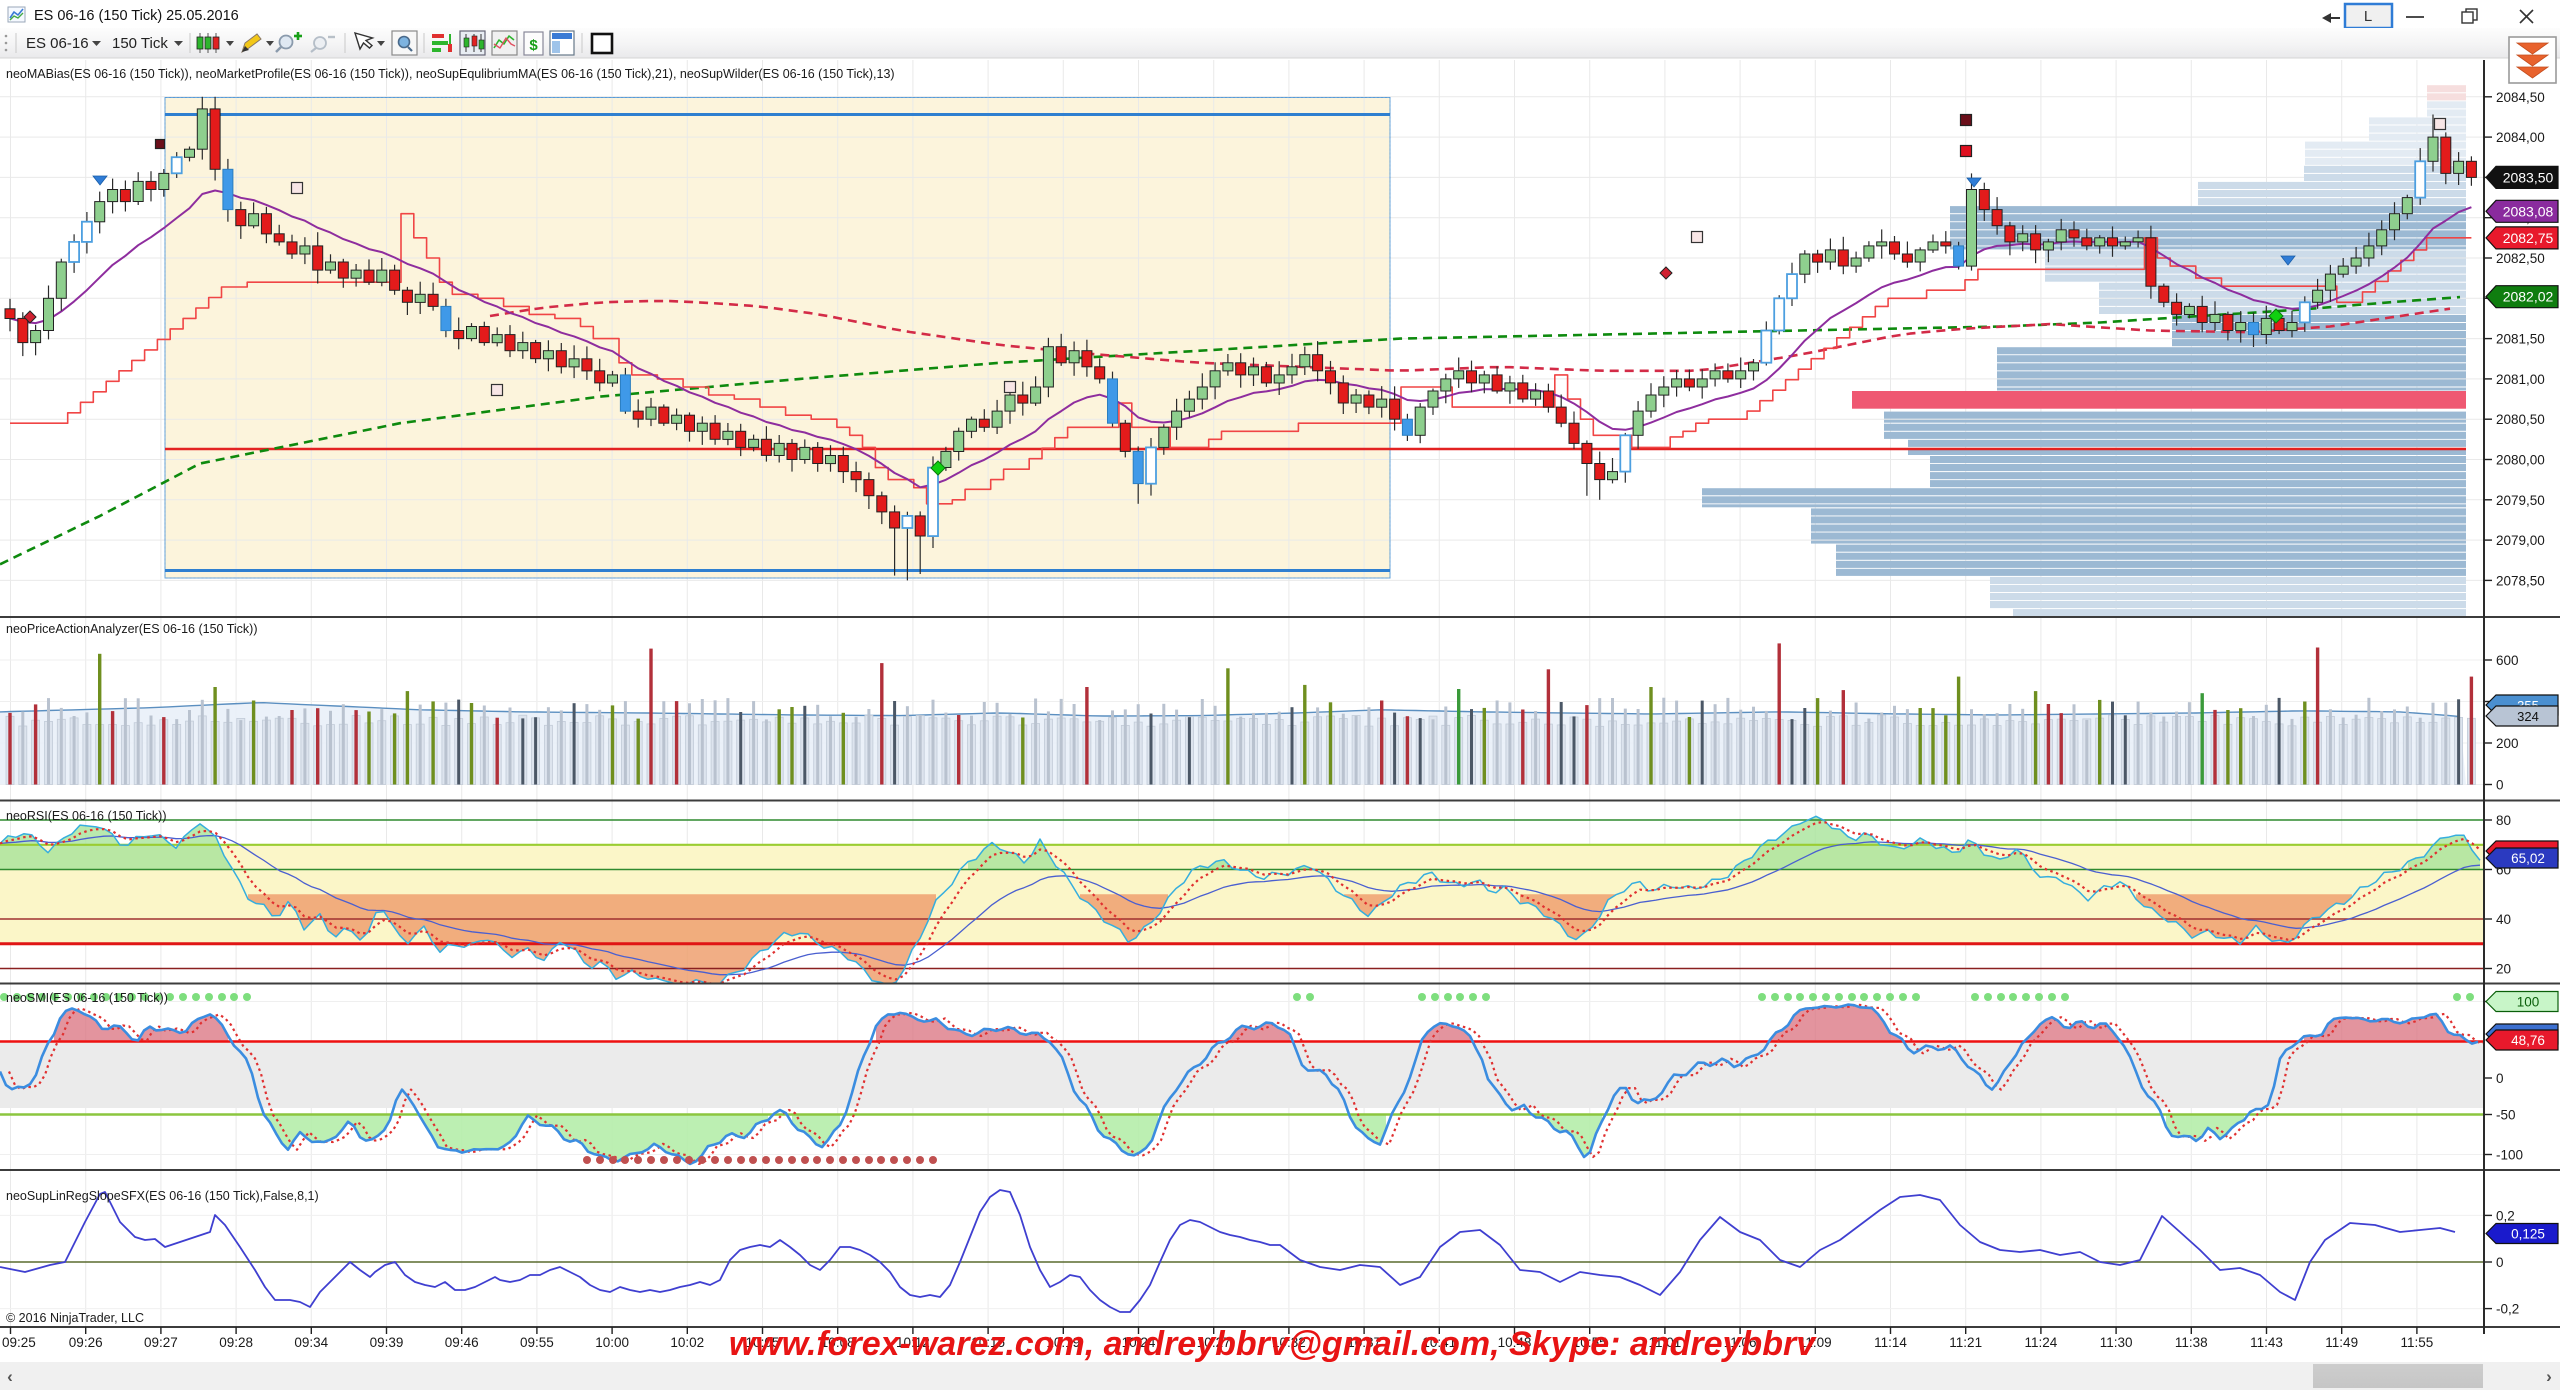 This screenshot has height=1390, width=2560. Describe the element at coordinates (1740, 1342) in the screenshot. I see `svg-text: 11:06` at that location.